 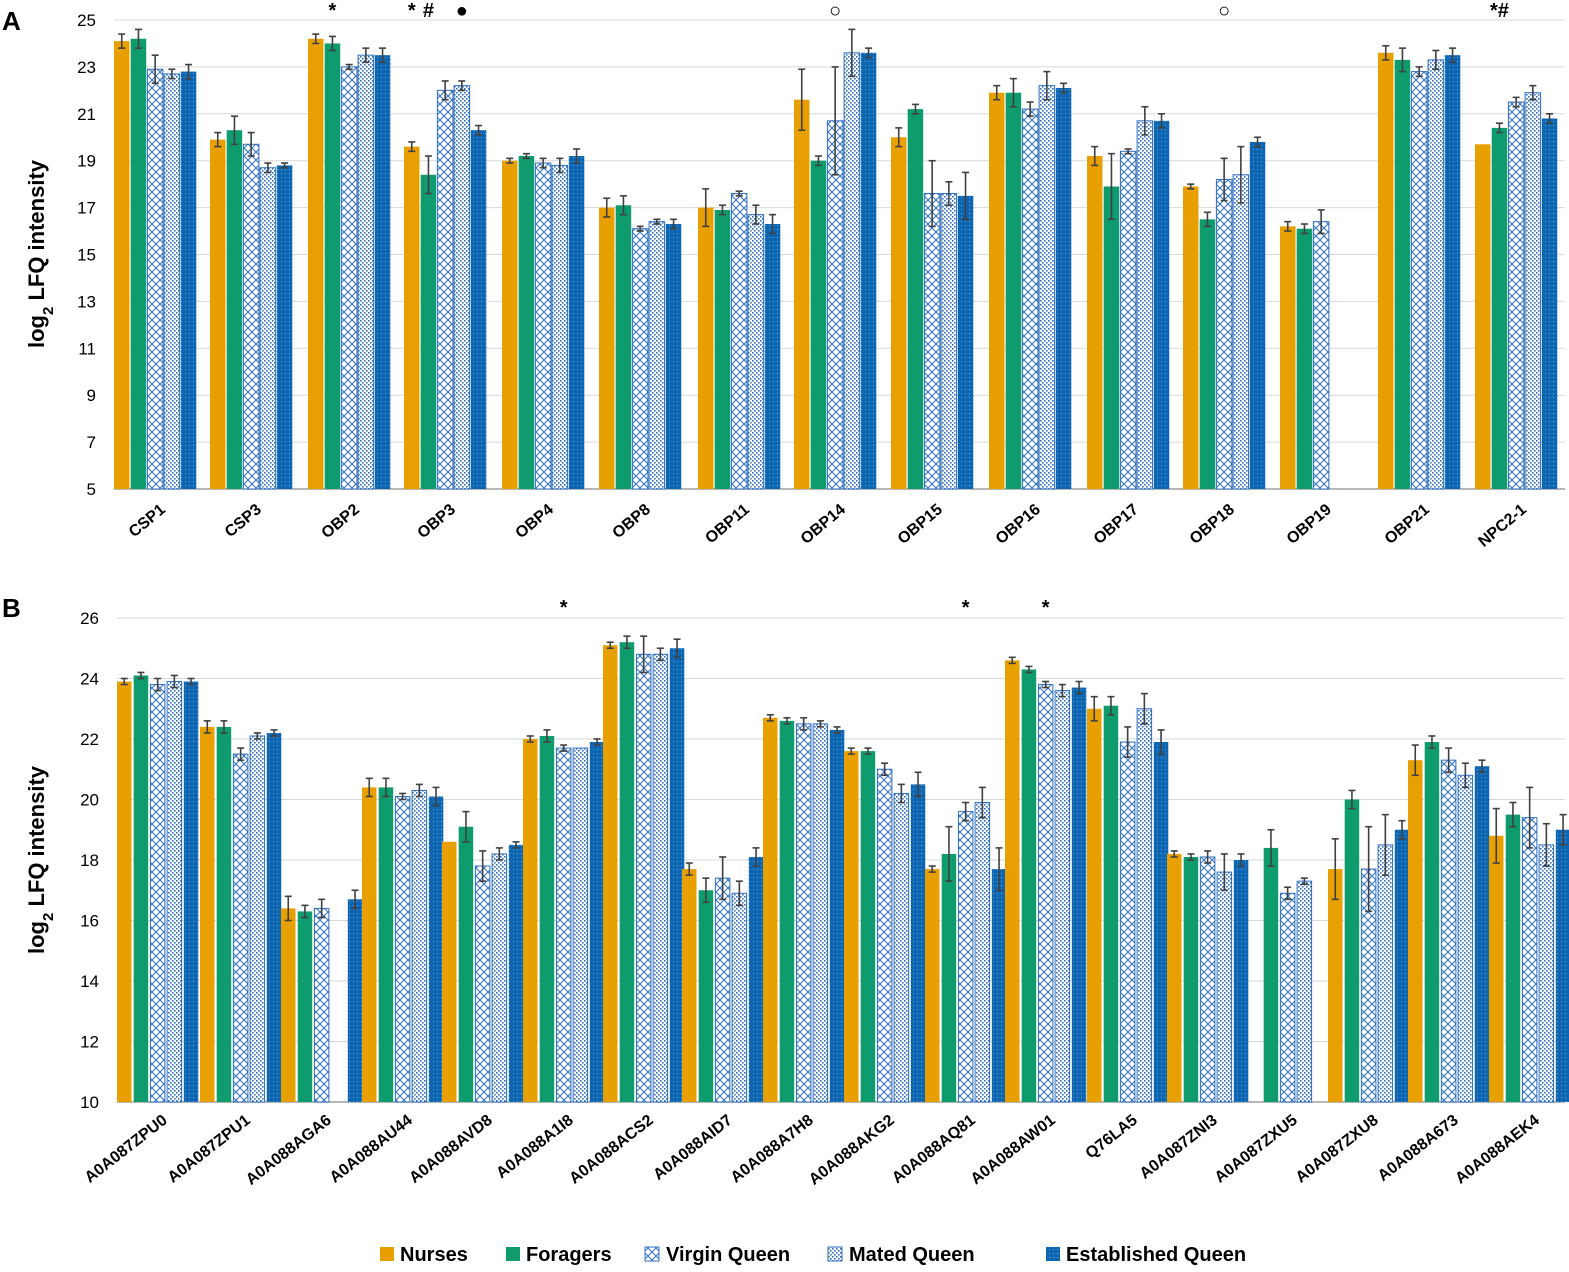 What do you see at coordinates (1094, 708) in the screenshot?
I see `panel-b-errorbar-q76la5-nurses` at bounding box center [1094, 708].